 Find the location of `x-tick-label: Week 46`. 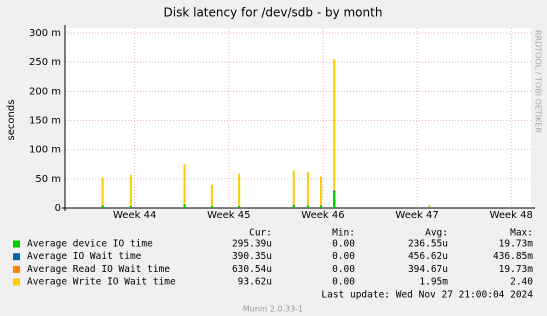

x-tick-label: Week 46 is located at coordinates (322, 215).